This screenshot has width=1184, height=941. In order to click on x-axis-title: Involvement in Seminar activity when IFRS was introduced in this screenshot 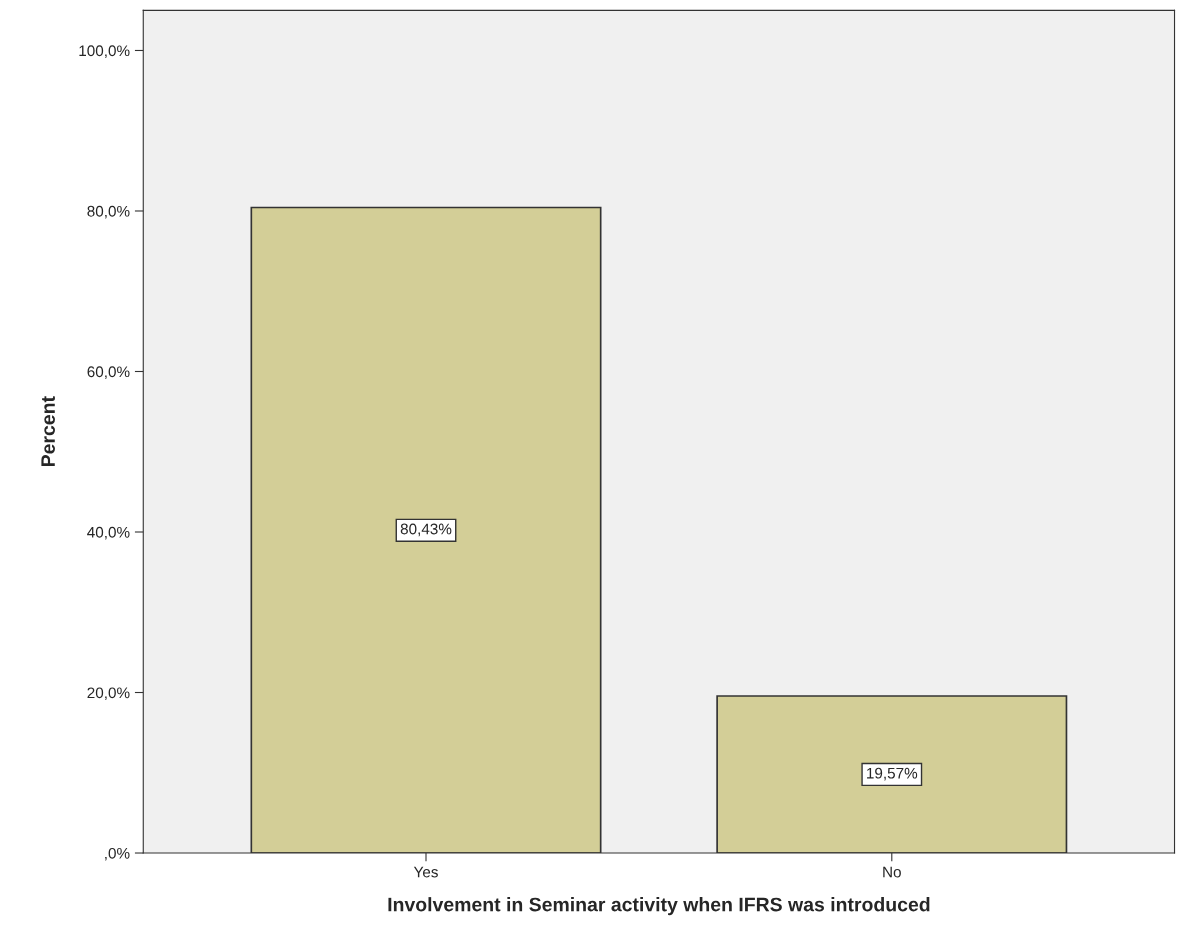, I will do `click(659, 906)`.